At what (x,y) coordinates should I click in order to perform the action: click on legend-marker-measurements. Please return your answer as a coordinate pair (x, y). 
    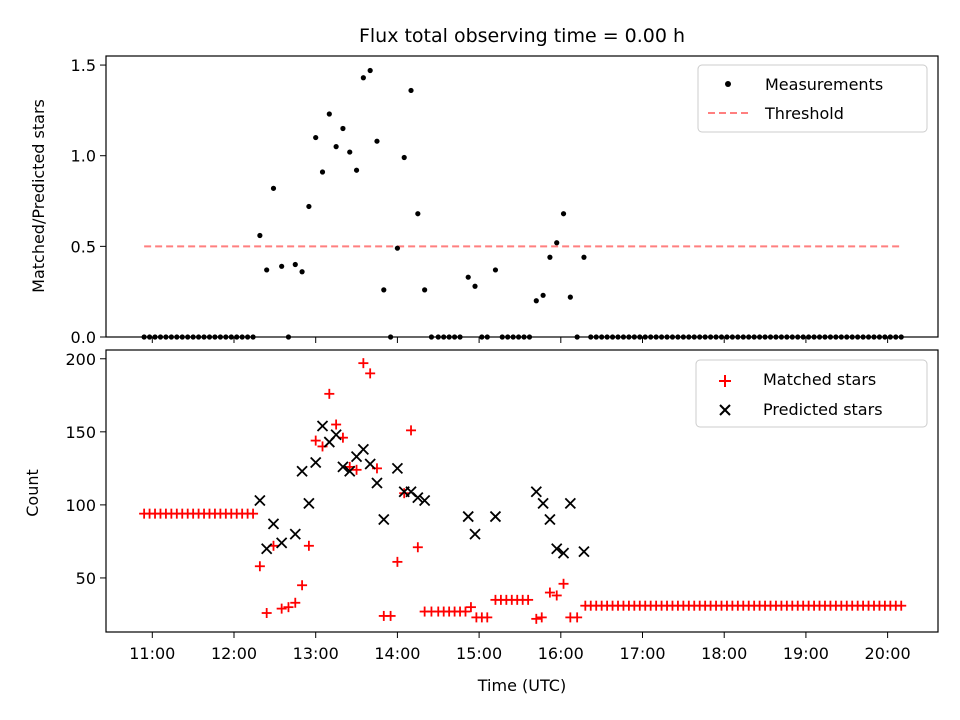
    Looking at the image, I should click on (728, 84).